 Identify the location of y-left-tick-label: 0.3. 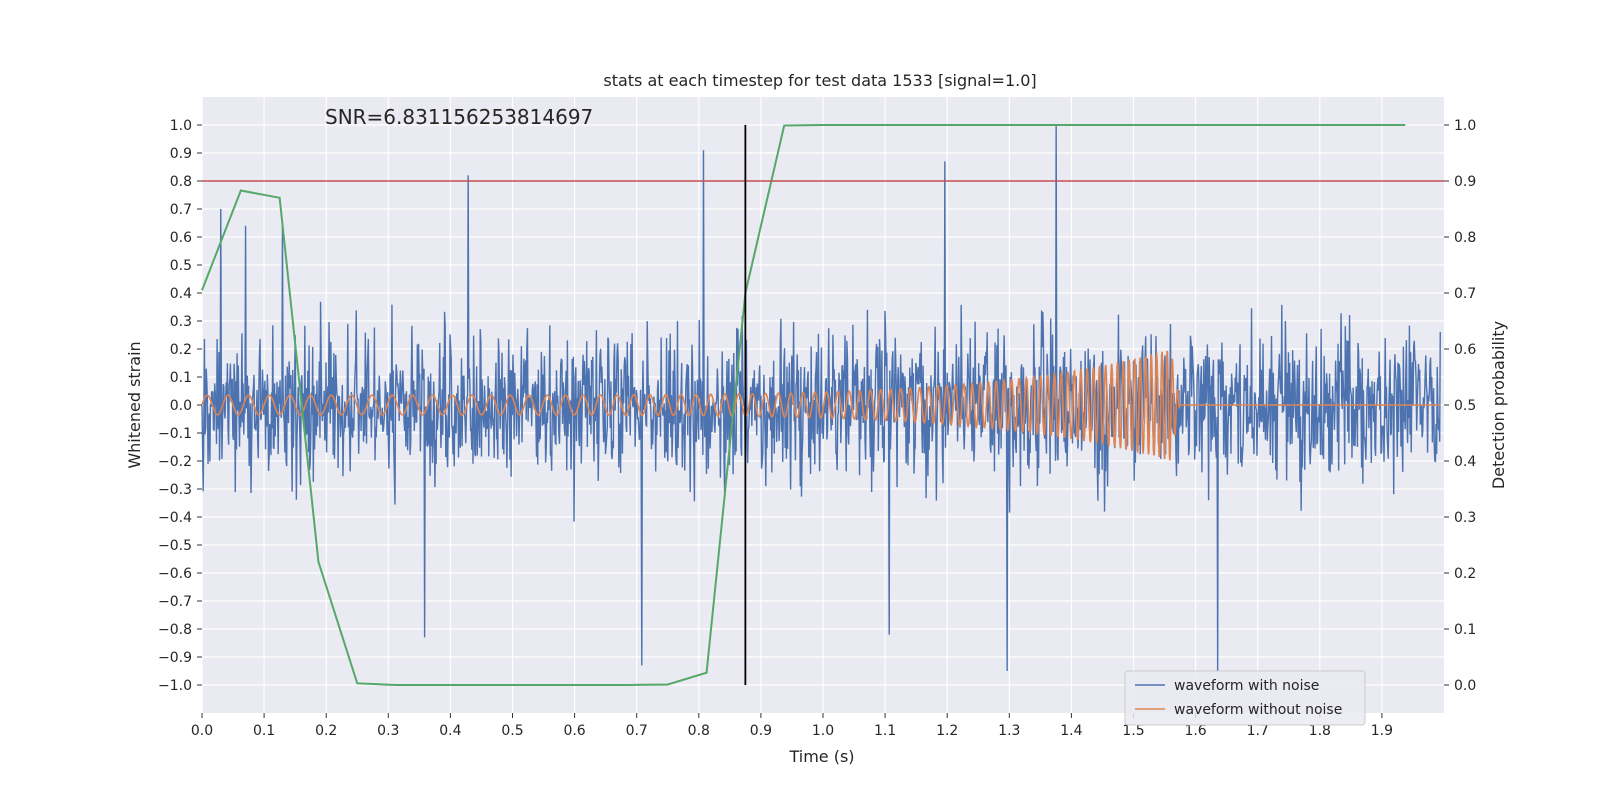
(181, 322).